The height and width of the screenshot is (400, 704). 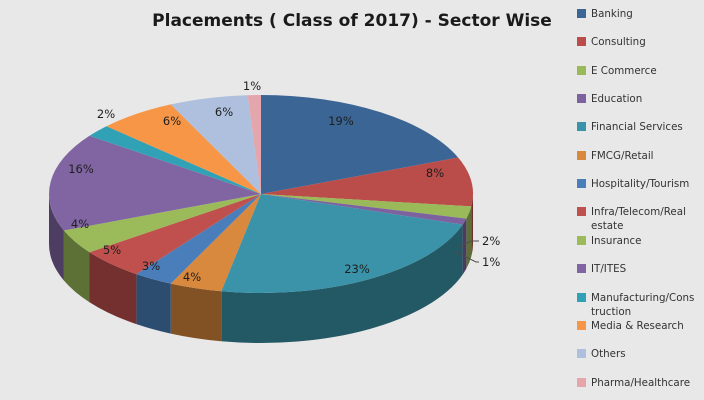 What do you see at coordinates (581, 212) in the screenshot?
I see `legend-swatch-infra-telecom-real-estate` at bounding box center [581, 212].